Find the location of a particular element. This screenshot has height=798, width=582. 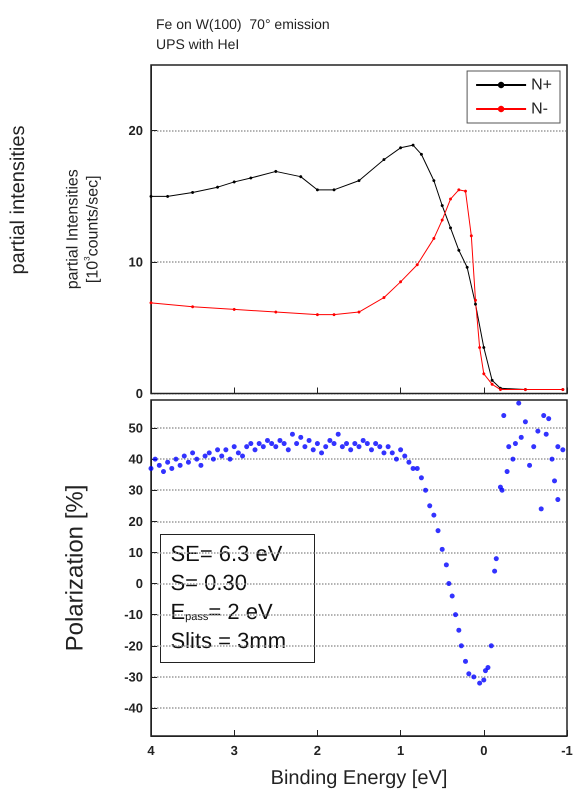

x-tick-label: -1 is located at coordinates (567, 750).